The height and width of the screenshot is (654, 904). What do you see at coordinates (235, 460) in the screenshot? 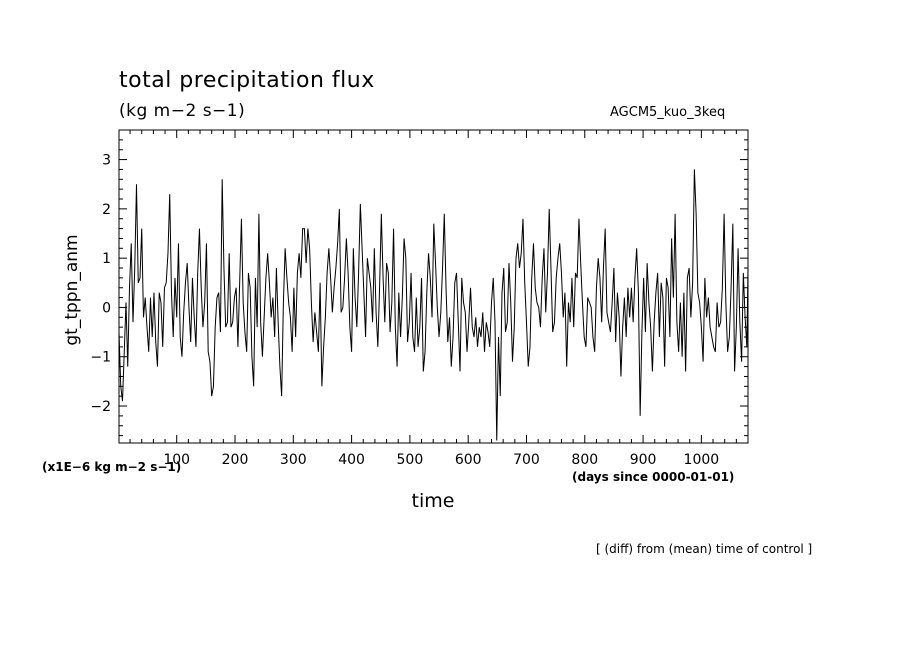
I see `x-tick-label: 200` at bounding box center [235, 460].